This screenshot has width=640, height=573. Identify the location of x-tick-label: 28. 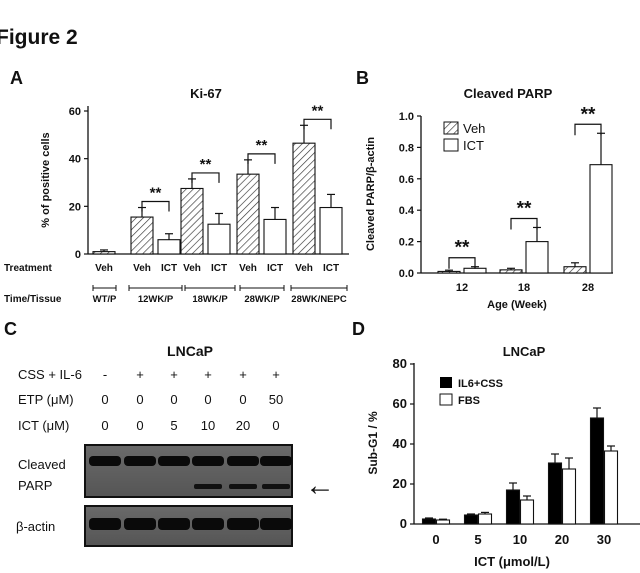
(588, 288).